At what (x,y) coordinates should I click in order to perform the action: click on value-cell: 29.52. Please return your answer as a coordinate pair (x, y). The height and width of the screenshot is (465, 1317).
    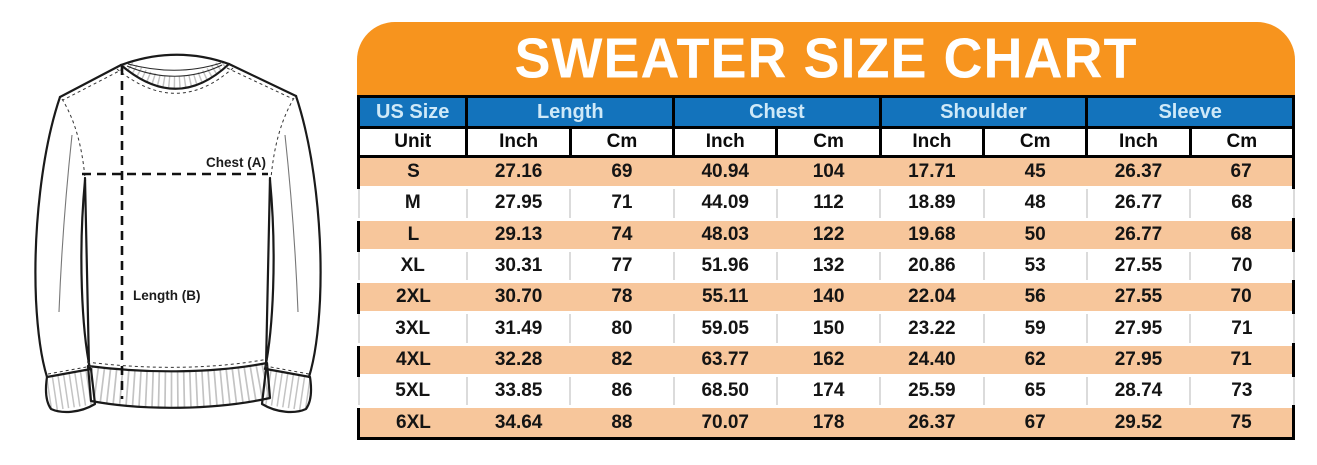
    Looking at the image, I should click on (1138, 422).